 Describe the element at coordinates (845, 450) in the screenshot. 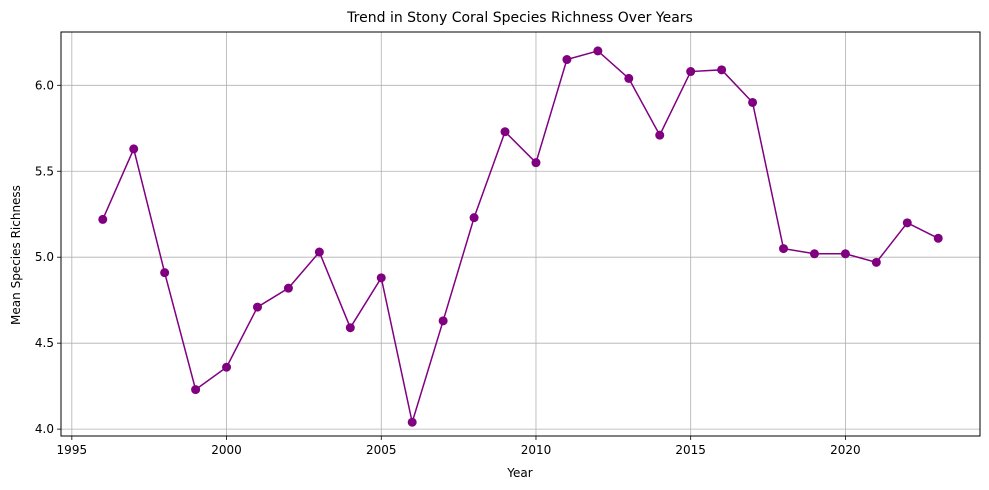

I see `x-tick-label: 2020` at that location.